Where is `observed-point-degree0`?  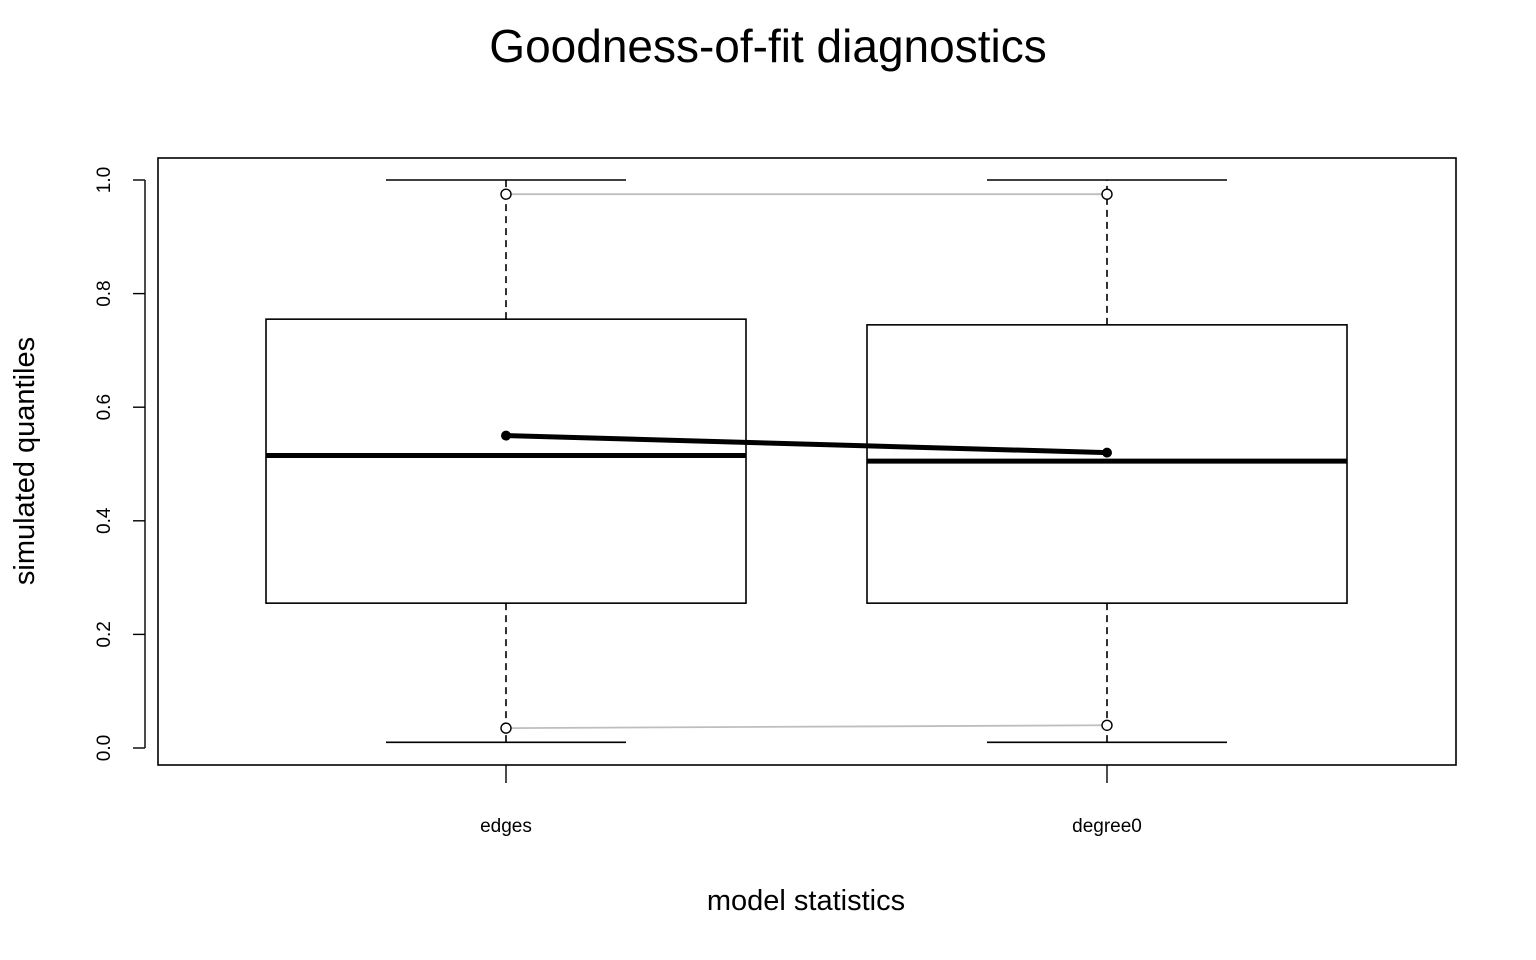
observed-point-degree0 is located at coordinates (1107, 452).